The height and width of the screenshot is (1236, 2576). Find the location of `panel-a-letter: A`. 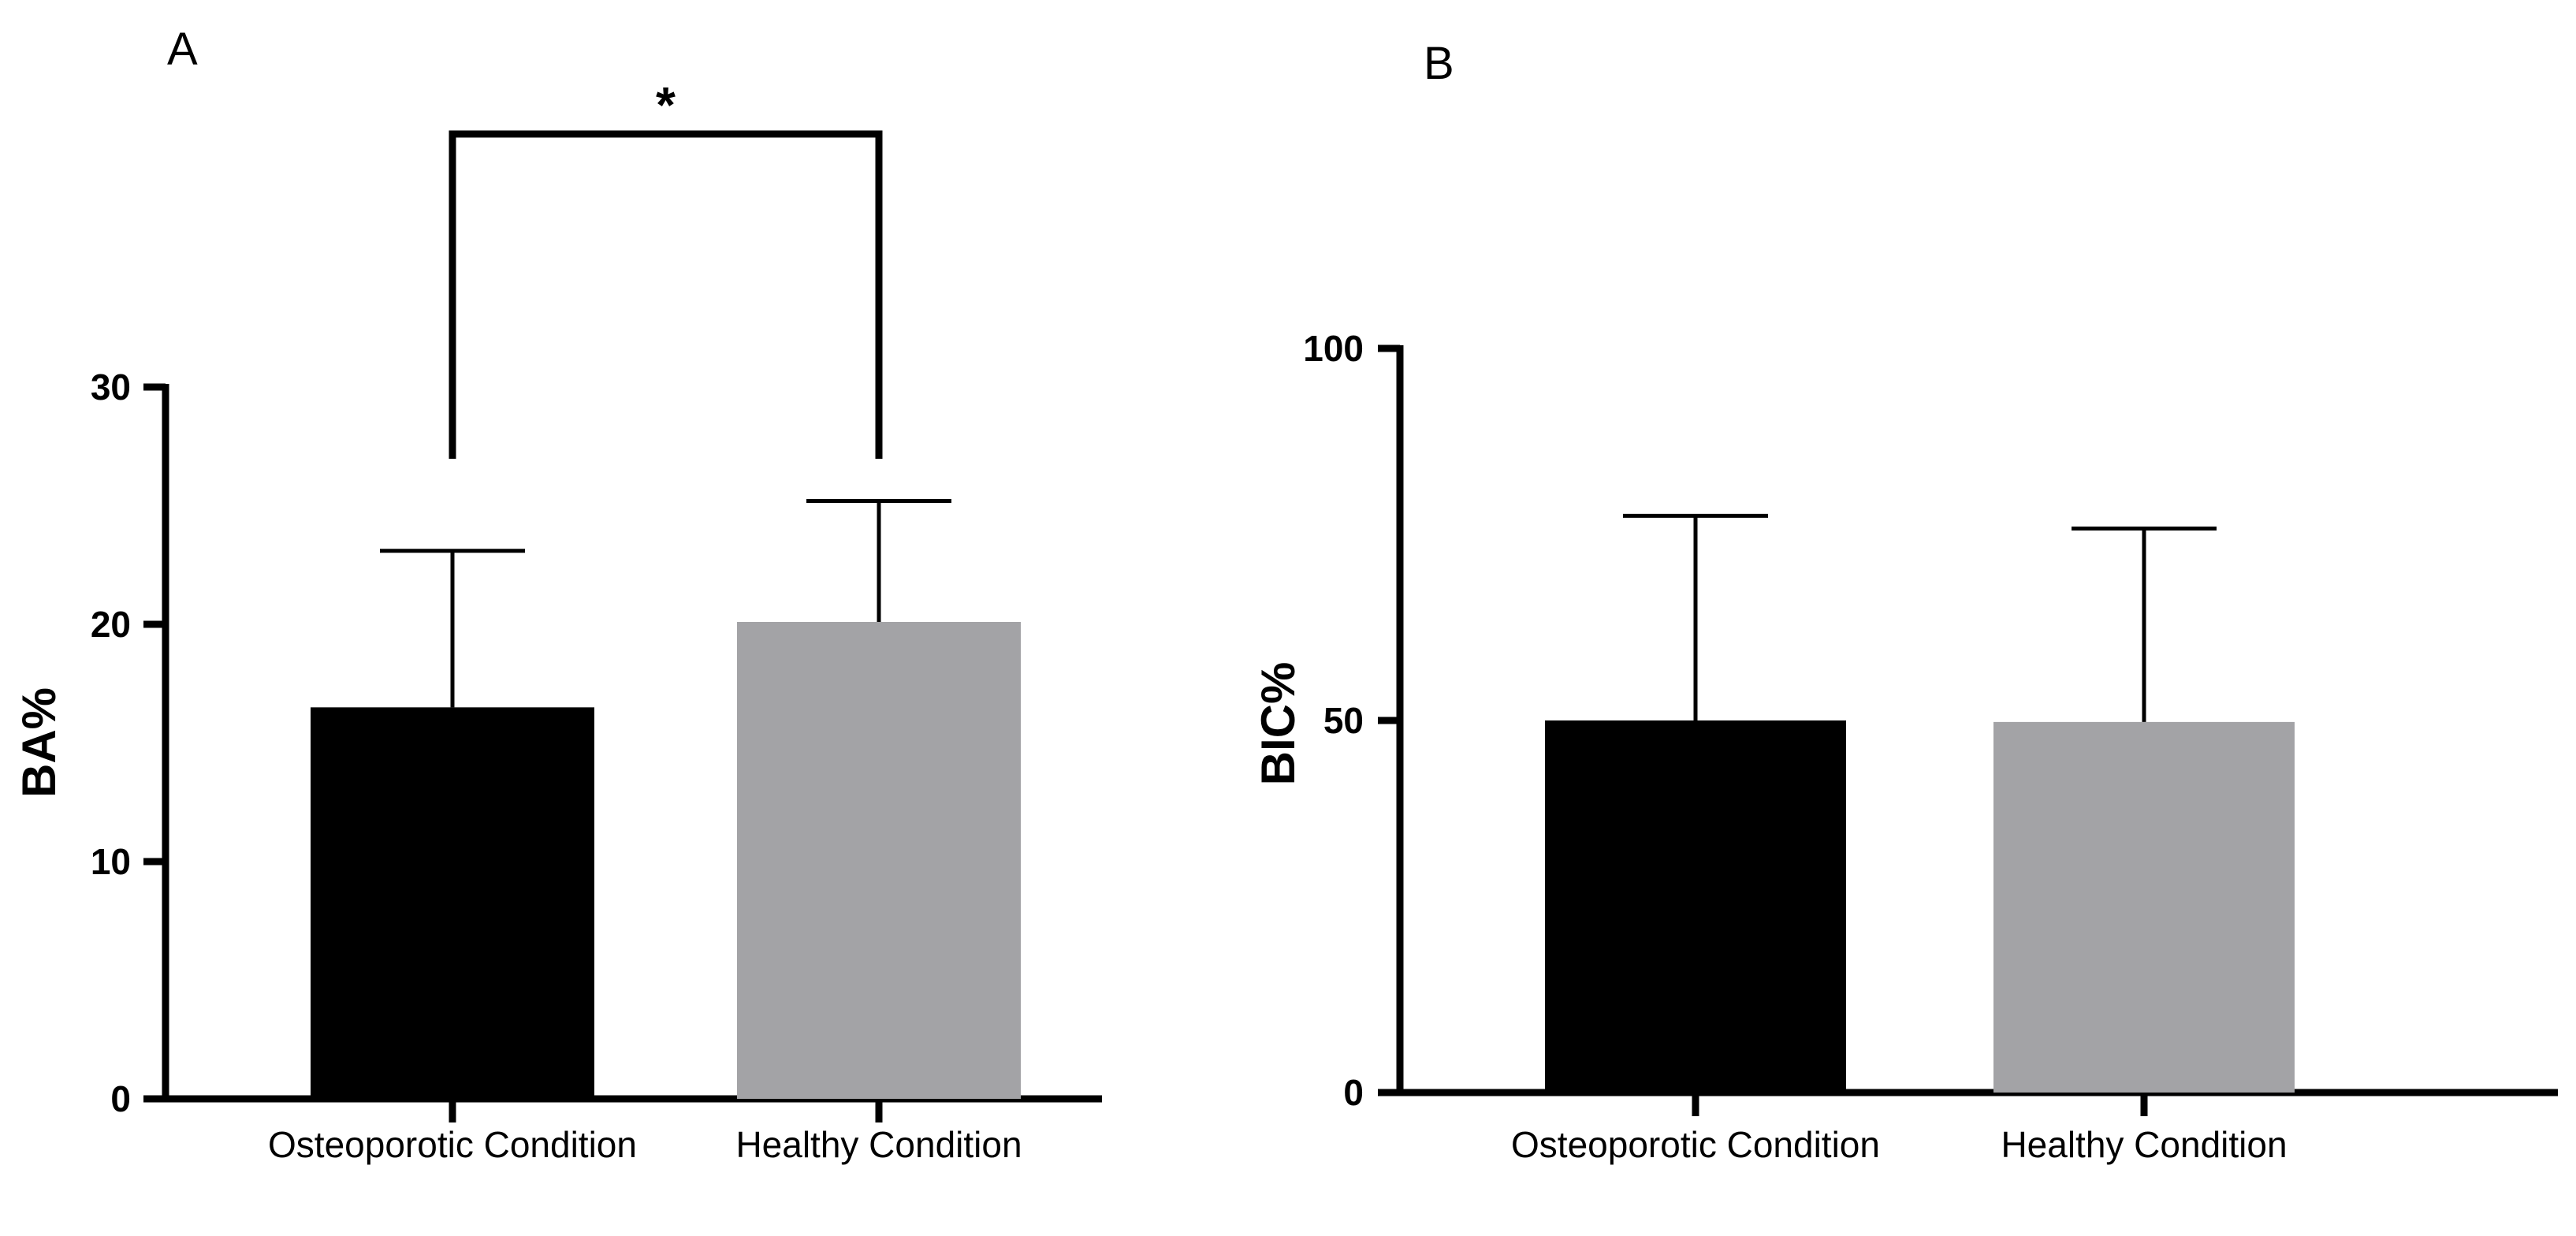

panel-a-letter: A is located at coordinates (182, 49).